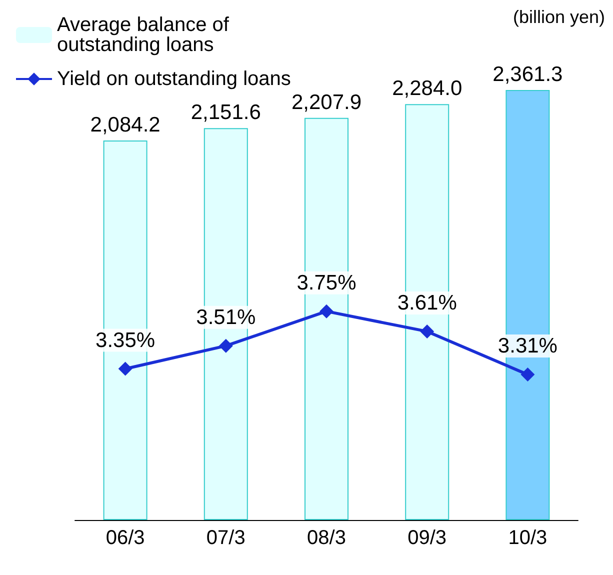  I want to click on x-tick-label: 09/3, so click(427, 538).